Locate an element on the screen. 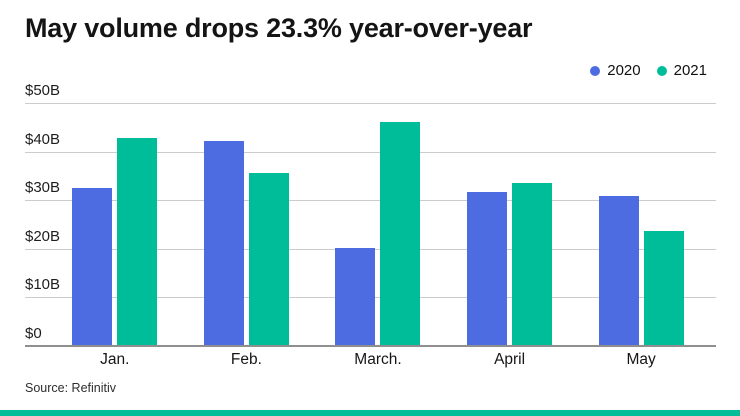 This screenshot has width=740, height=416. chart-legend: 2020 2021 is located at coordinates (648, 70).